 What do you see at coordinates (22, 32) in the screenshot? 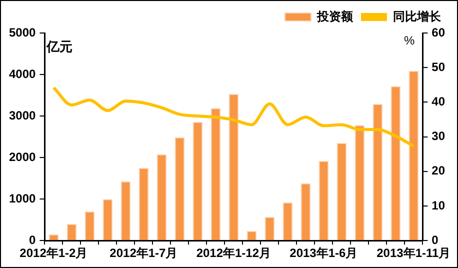
I see `y-tick-label: 5000` at bounding box center [22, 32].